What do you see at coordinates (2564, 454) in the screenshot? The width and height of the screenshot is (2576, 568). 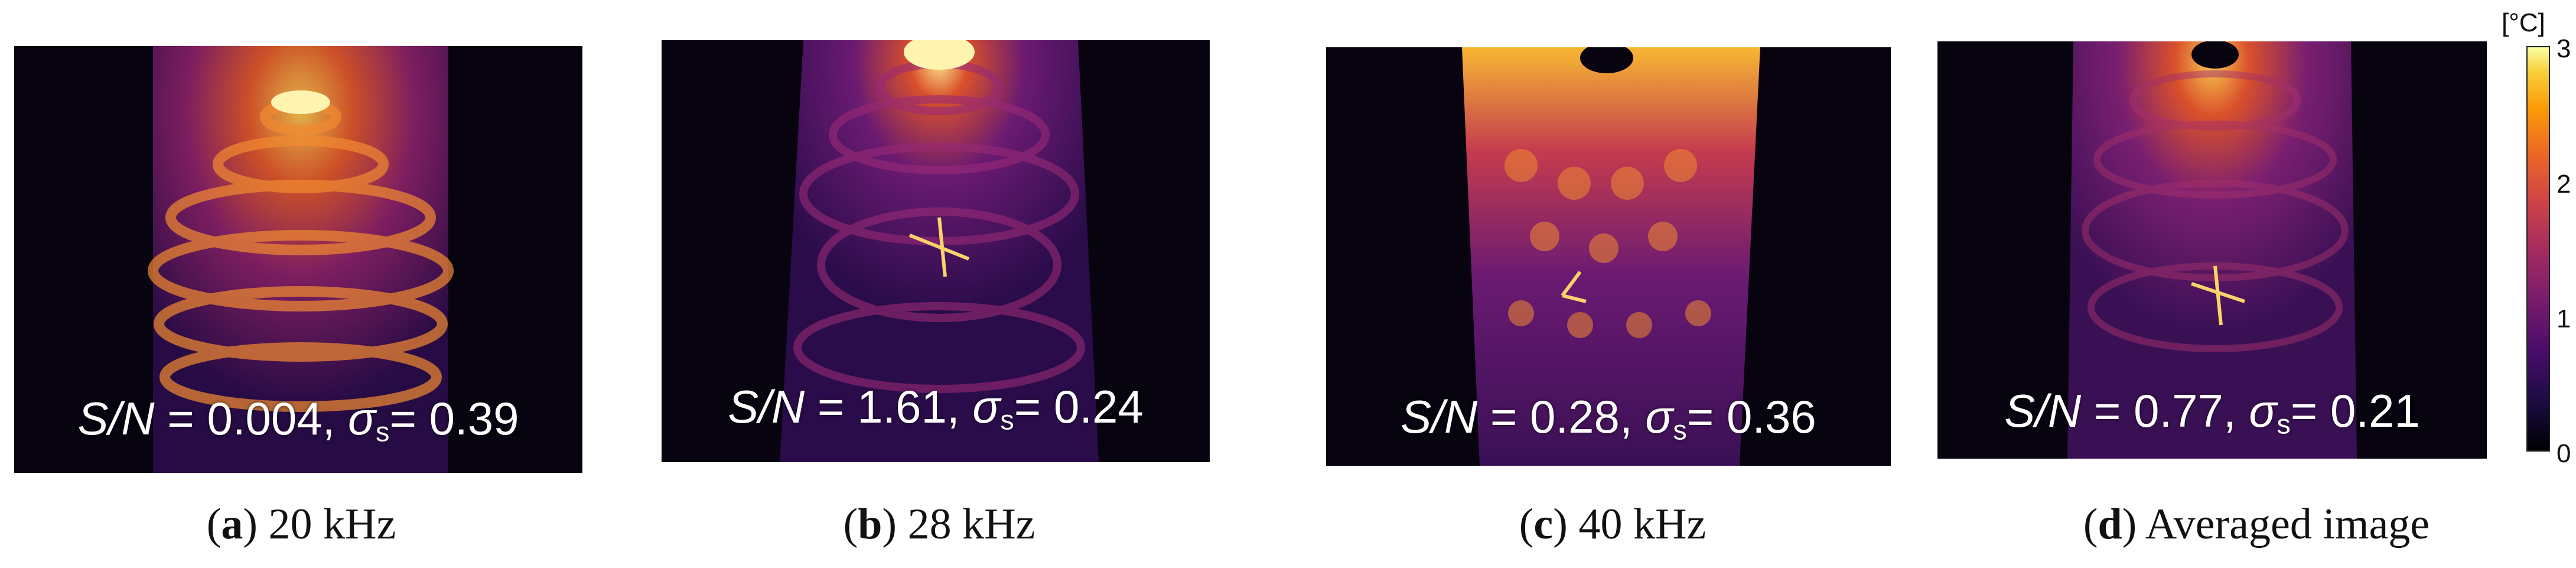 I see `colorbar-tick-0: 0` at bounding box center [2564, 454].